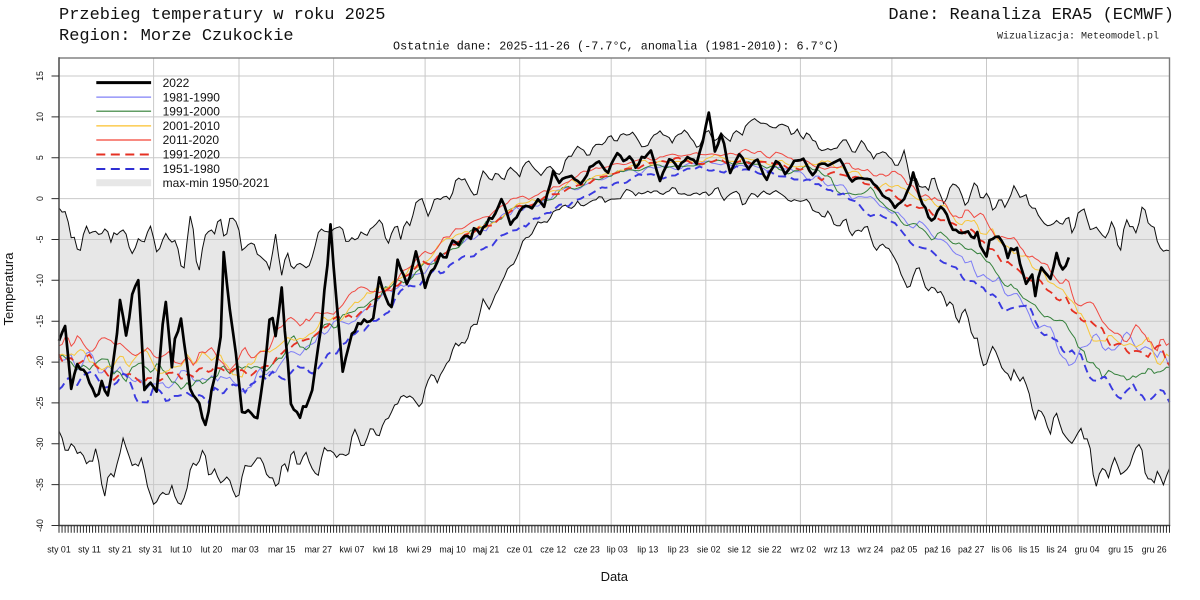 The image size is (1200, 600). What do you see at coordinates (1120, 549) in the screenshot?
I see `svg-text: gru 15` at bounding box center [1120, 549].